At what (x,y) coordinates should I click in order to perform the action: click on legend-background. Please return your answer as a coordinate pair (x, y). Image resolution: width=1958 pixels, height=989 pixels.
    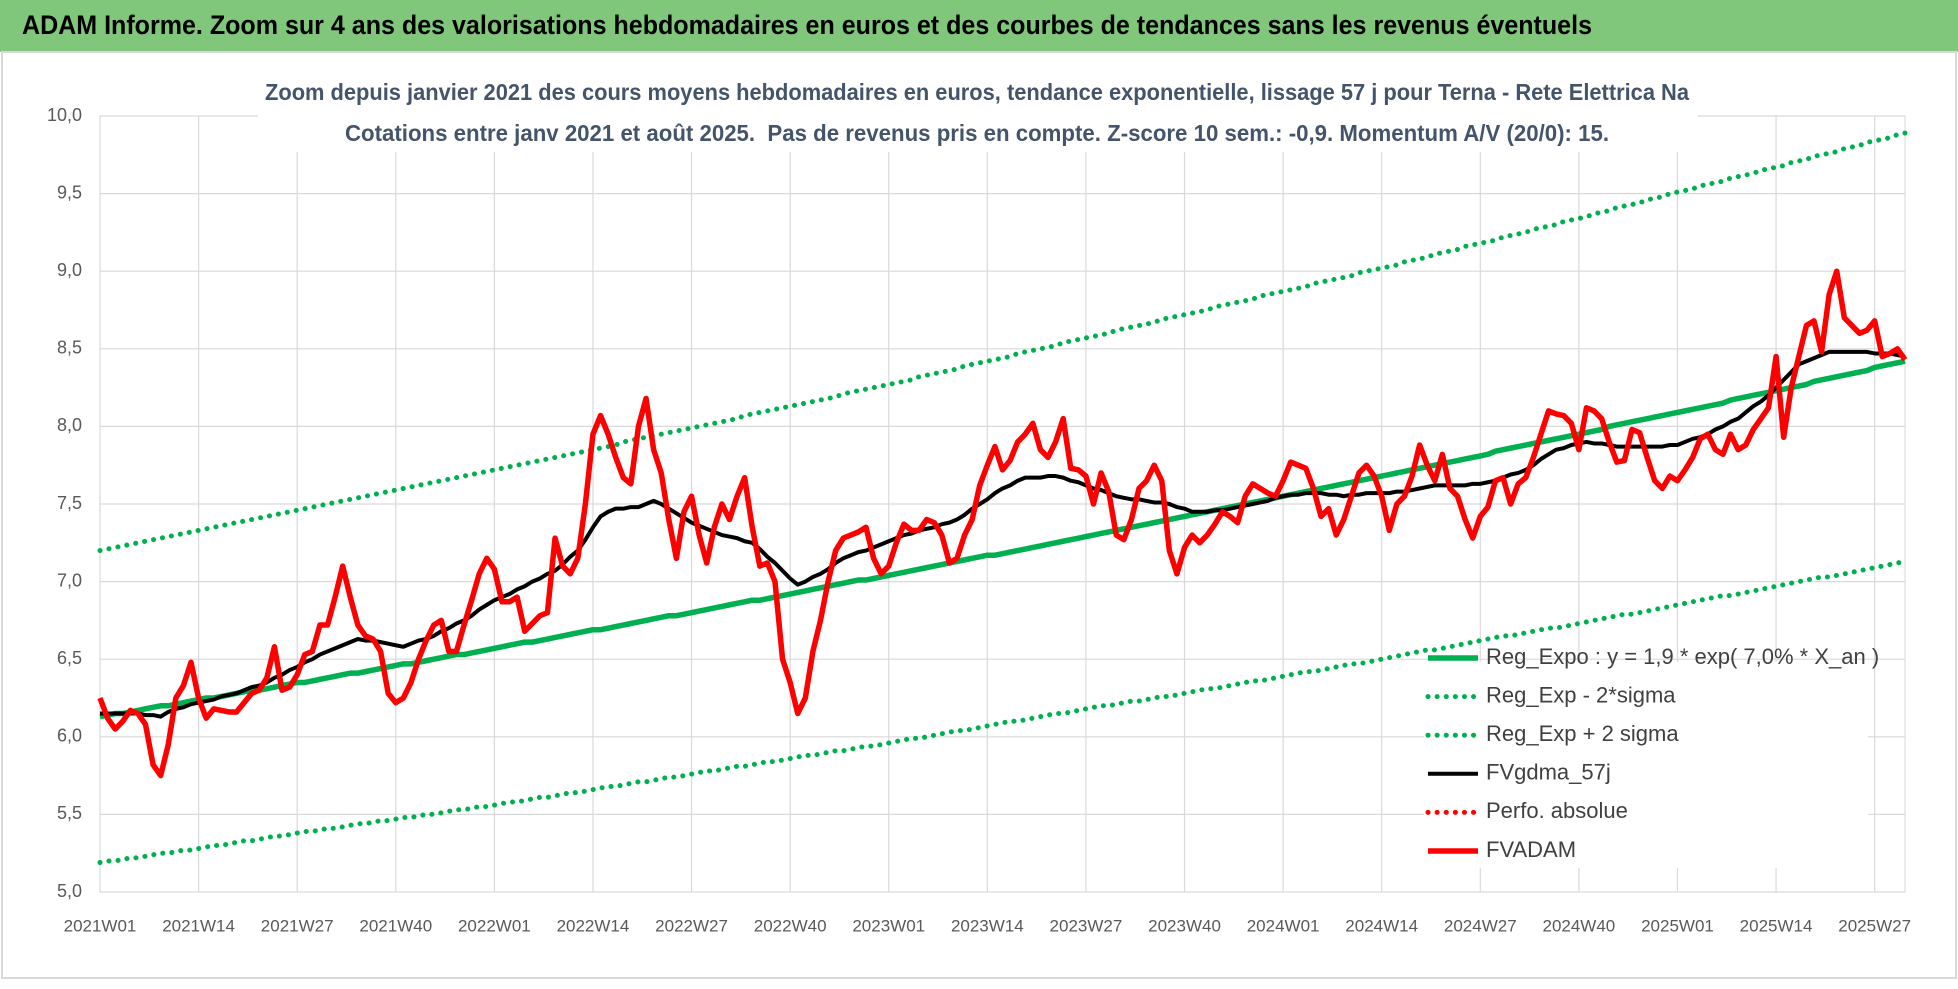
    Looking at the image, I should click on (1646, 765).